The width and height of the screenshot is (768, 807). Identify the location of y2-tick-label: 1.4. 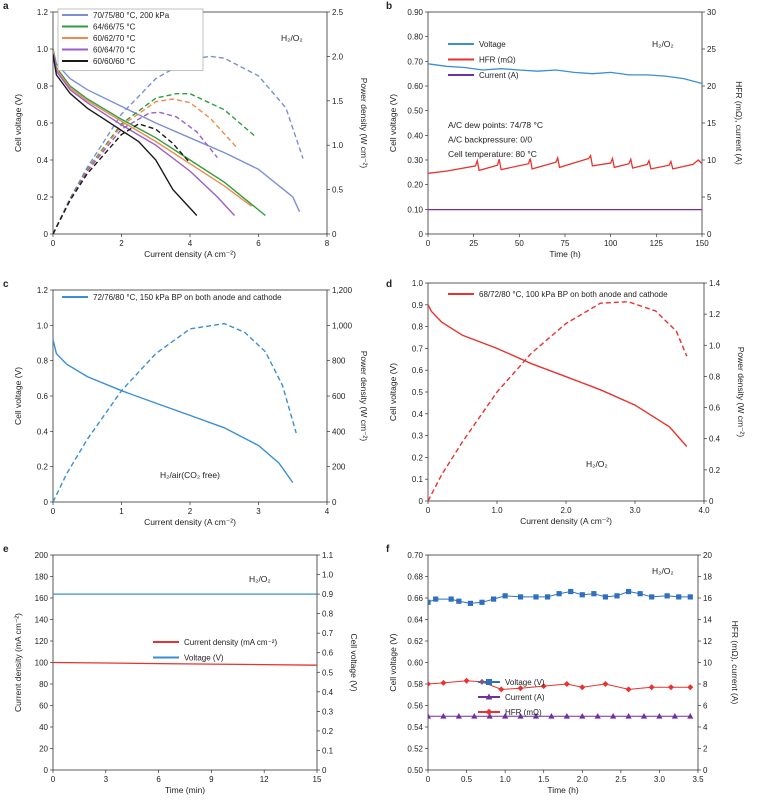
(715, 283).